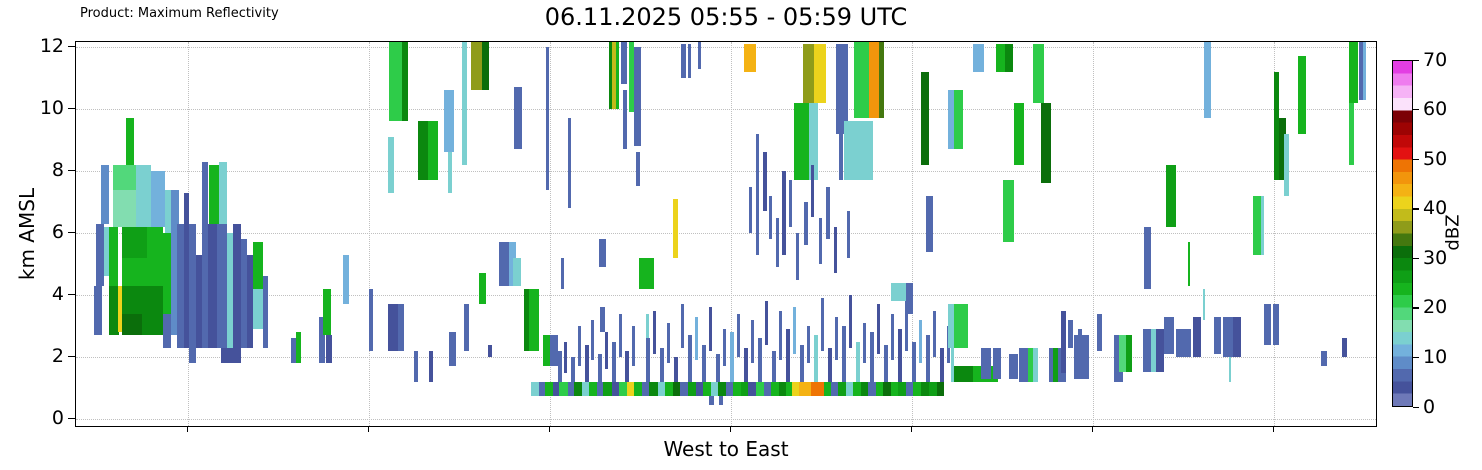  Describe the element at coordinates (1435, 356) in the screenshot. I see `colorbar-tick-label: 10` at that location.